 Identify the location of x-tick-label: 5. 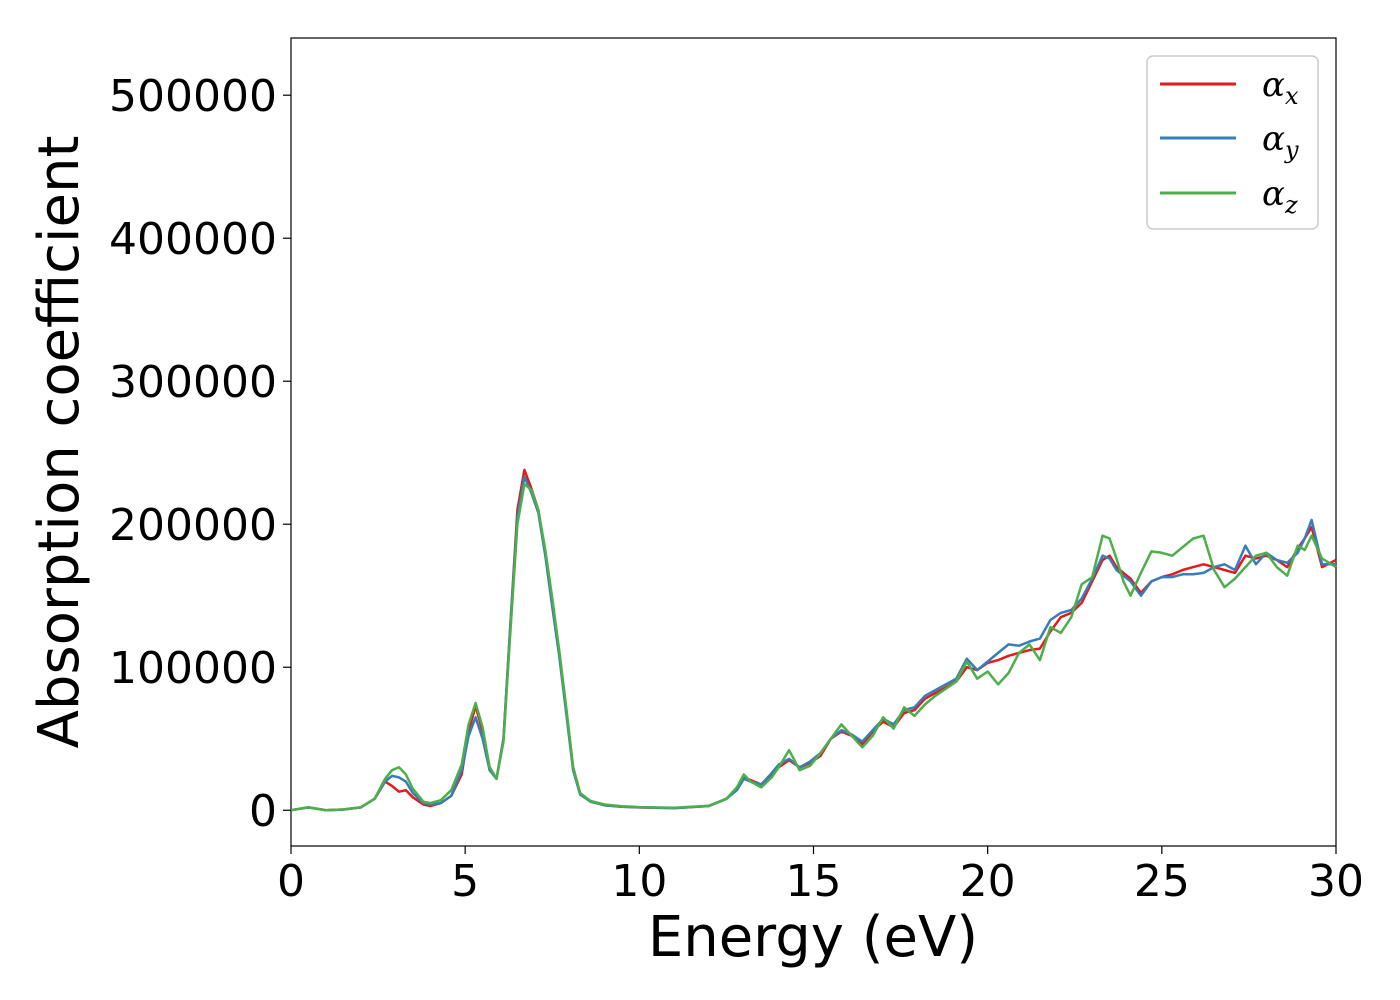
(465, 881).